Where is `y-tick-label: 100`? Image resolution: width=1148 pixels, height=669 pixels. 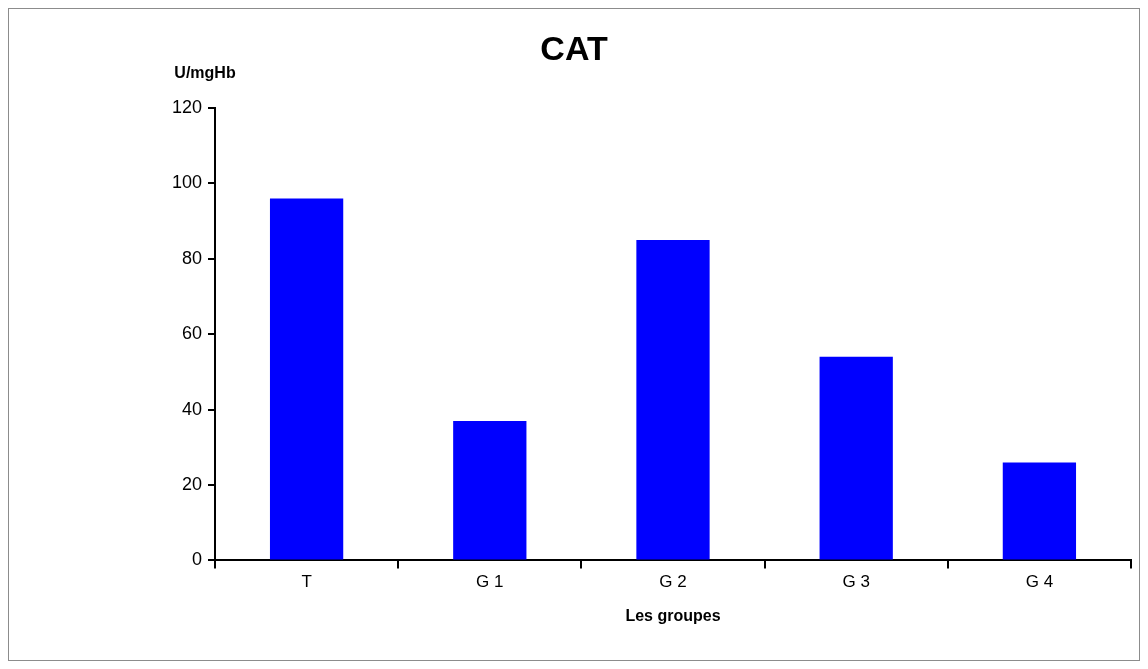 y-tick-label: 100 is located at coordinates (186, 182).